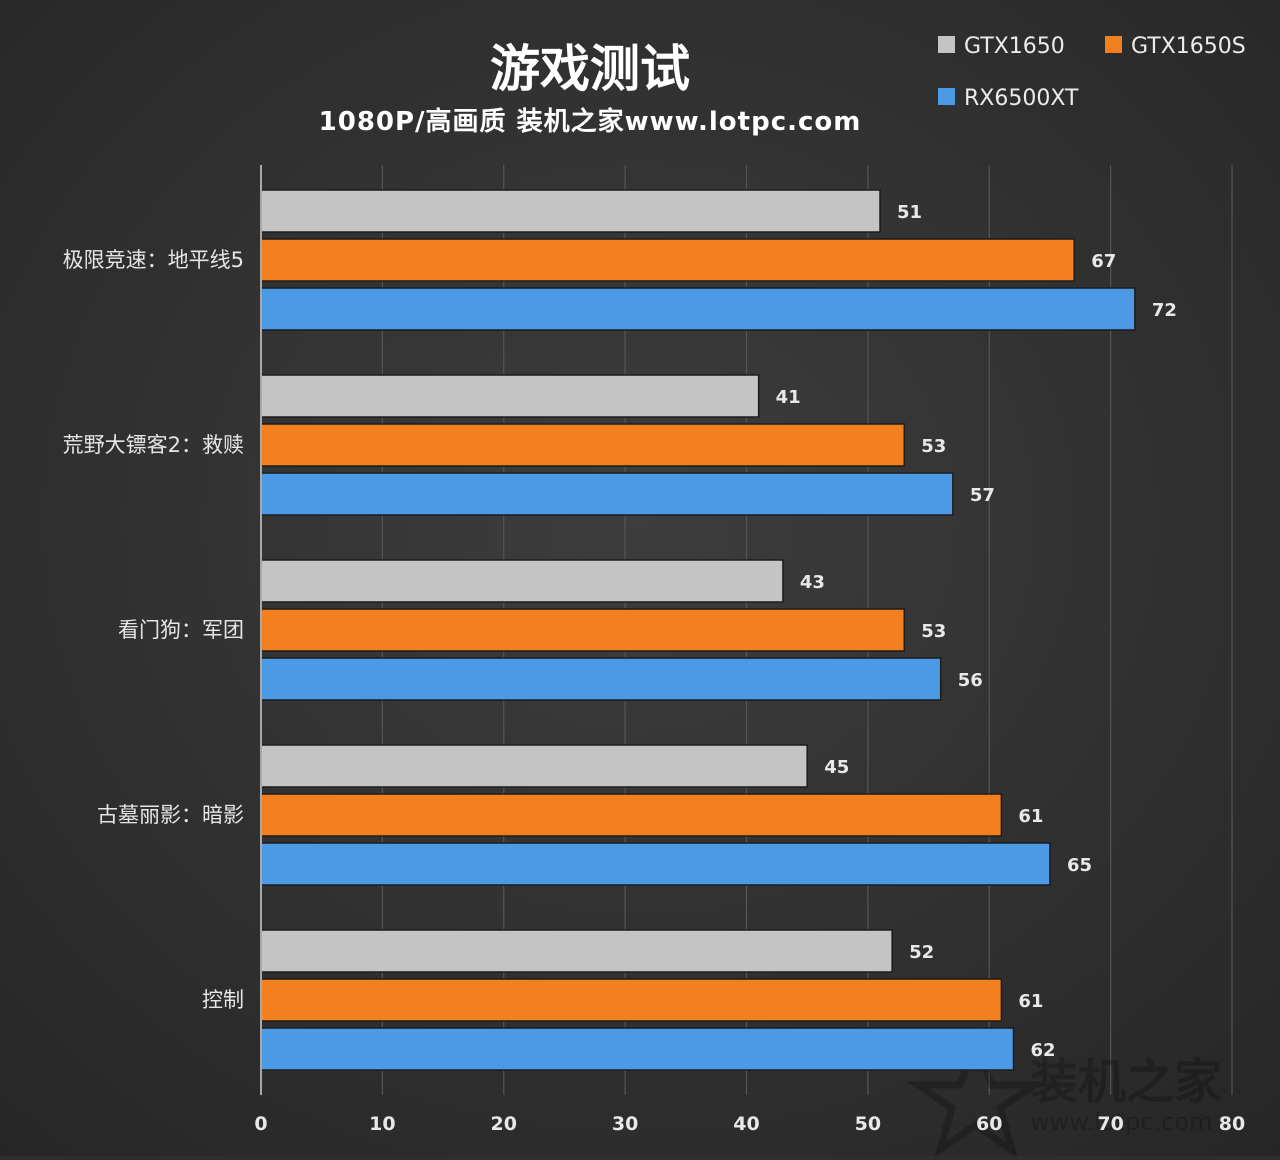 The height and width of the screenshot is (1160, 1280). I want to click on category-label: 极限竞速：地平线5, so click(153, 260).